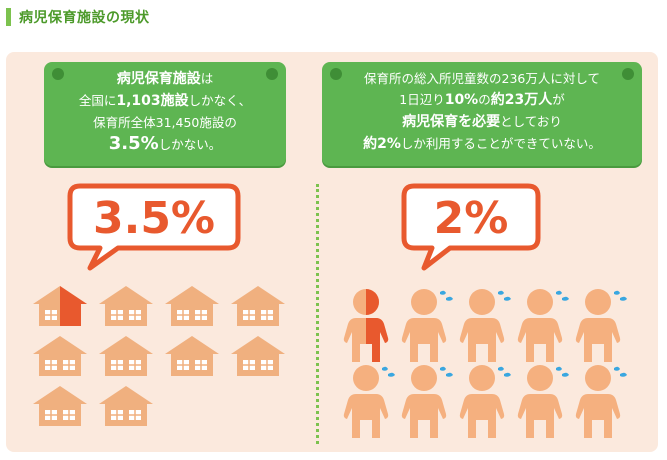  Describe the element at coordinates (133, 143) in the screenshot. I see `info-text-segment: 3.5%` at that location.